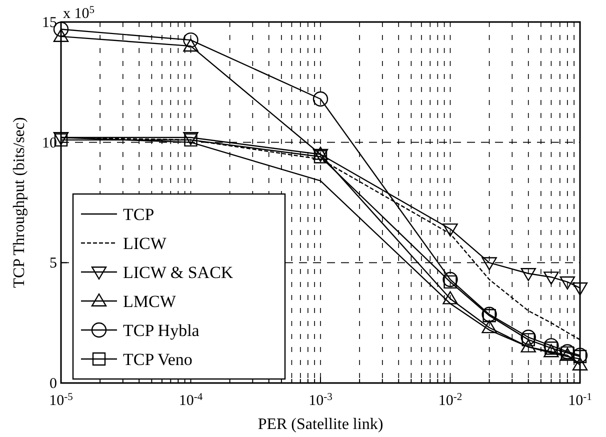 Image resolution: width=606 pixels, height=437 pixels. Describe the element at coordinates (53, 384) in the screenshot. I see `y-tick-label: 0` at that location.